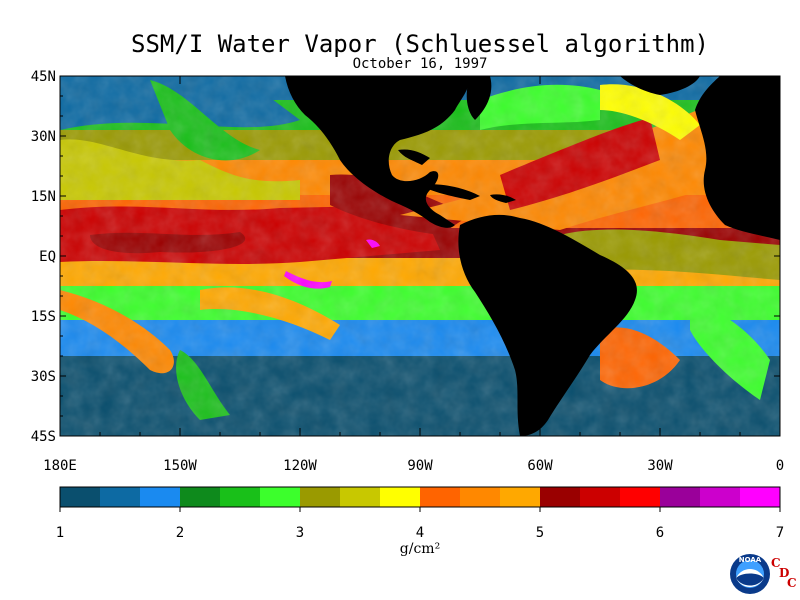  What do you see at coordinates (750, 560) in the screenshot?
I see `noaa-logo-text: NOAA` at bounding box center [750, 560].